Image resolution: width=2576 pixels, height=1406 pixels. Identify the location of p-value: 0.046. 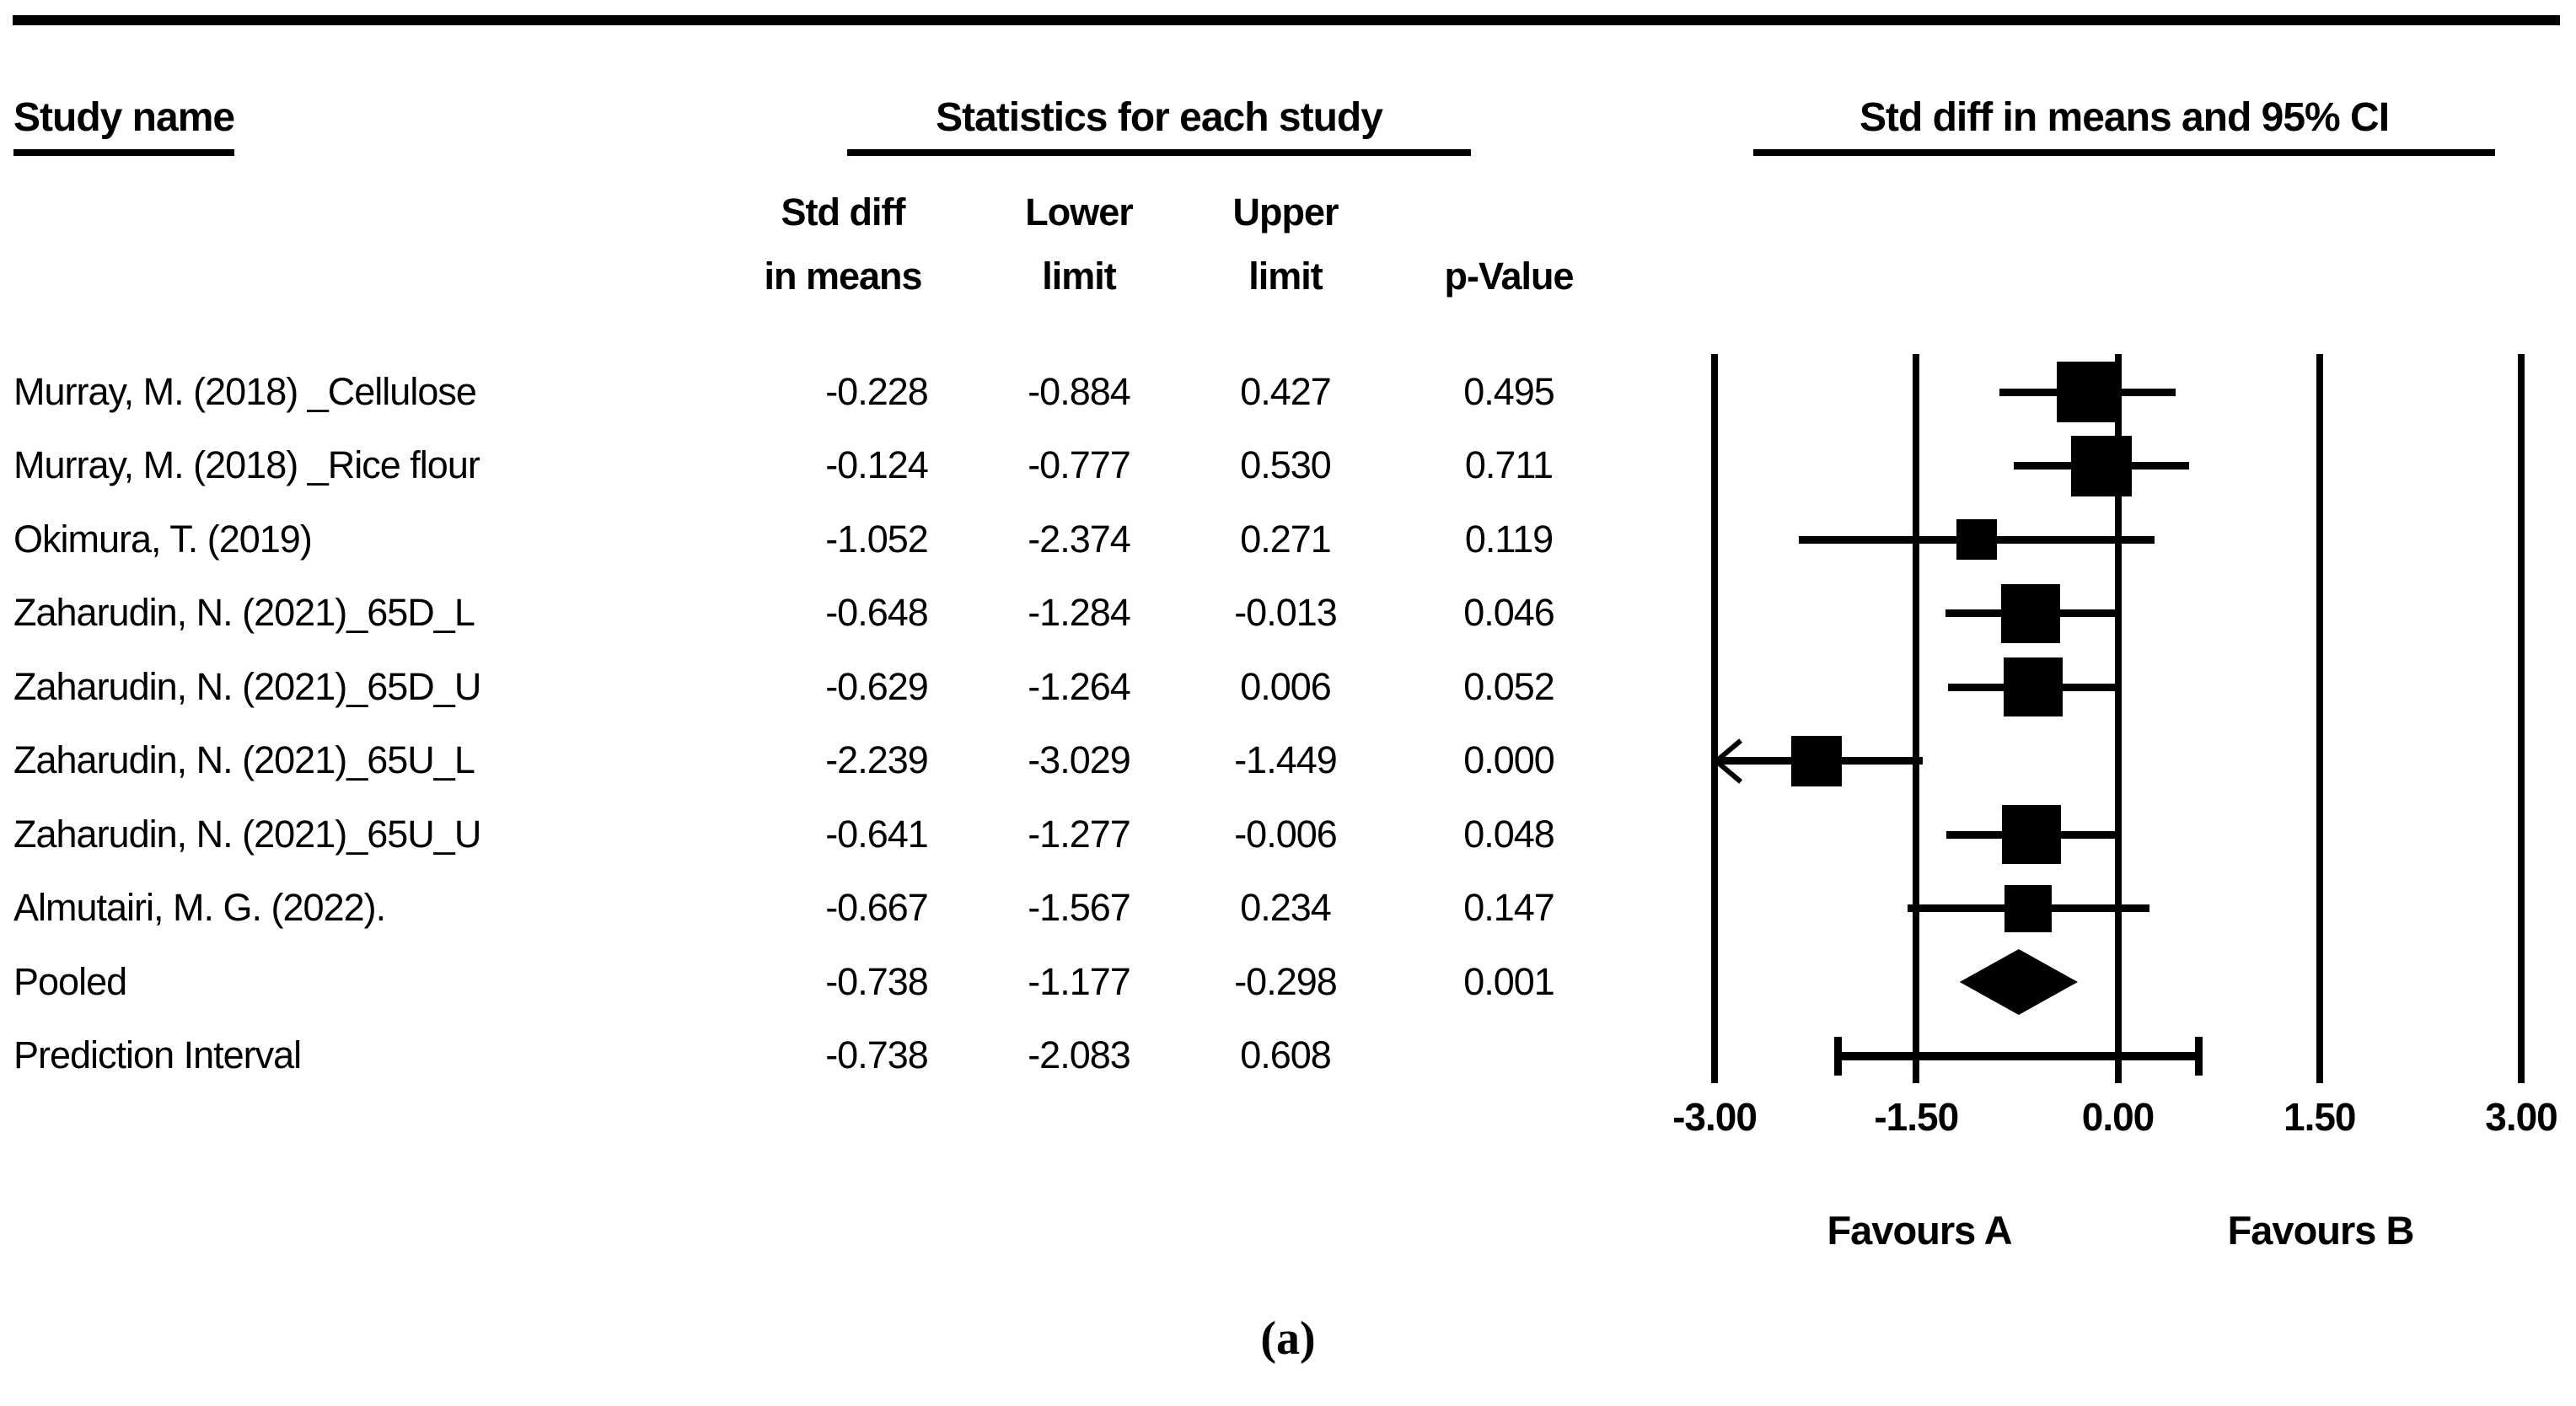
(1509, 613).